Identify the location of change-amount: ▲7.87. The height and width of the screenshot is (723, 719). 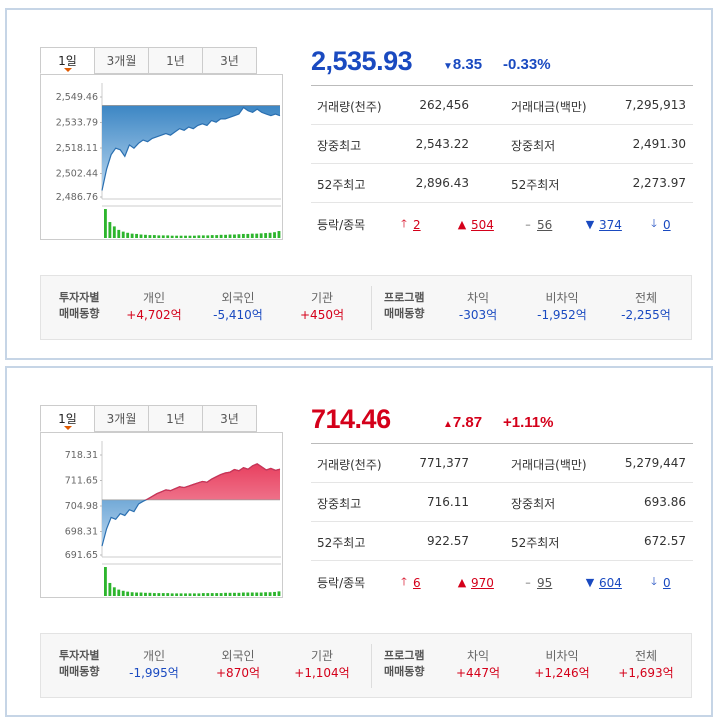
(463, 422).